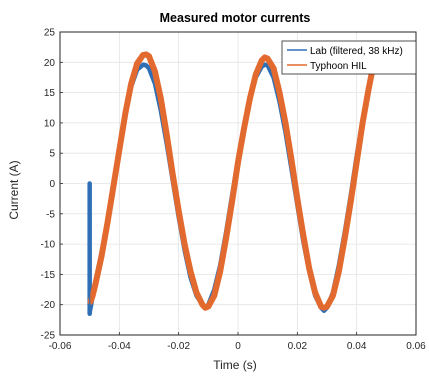 This screenshot has height=377, width=429. What do you see at coordinates (50, 123) in the screenshot?
I see `y-tick-label: 10` at bounding box center [50, 123].